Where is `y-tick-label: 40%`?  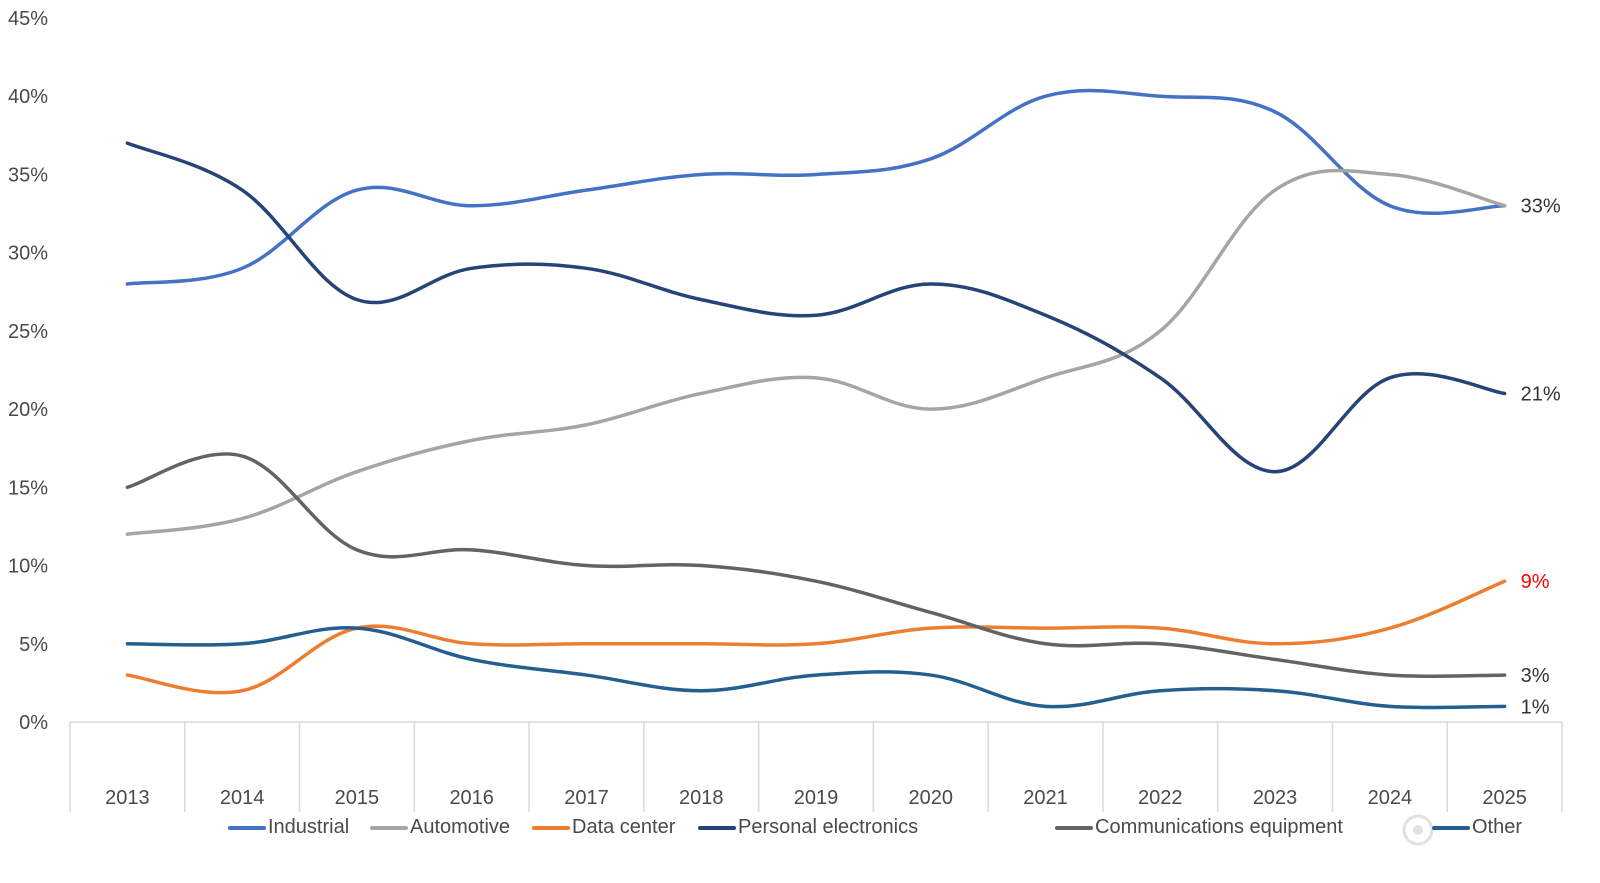 y-tick-label: 40% is located at coordinates (28, 97).